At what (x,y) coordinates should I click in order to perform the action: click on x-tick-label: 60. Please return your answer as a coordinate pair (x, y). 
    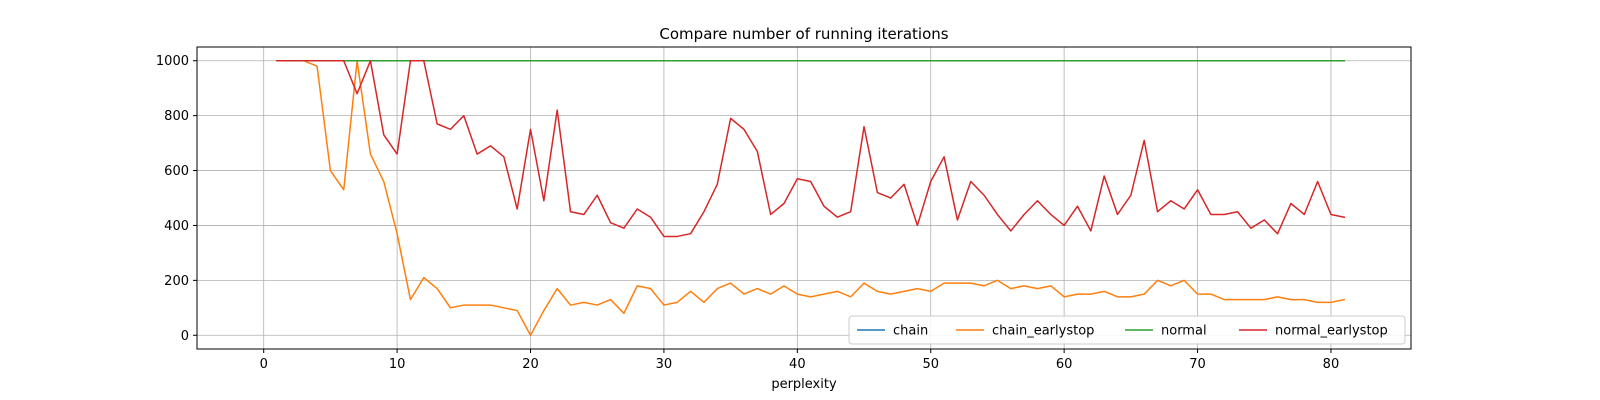
    Looking at the image, I should click on (1064, 364).